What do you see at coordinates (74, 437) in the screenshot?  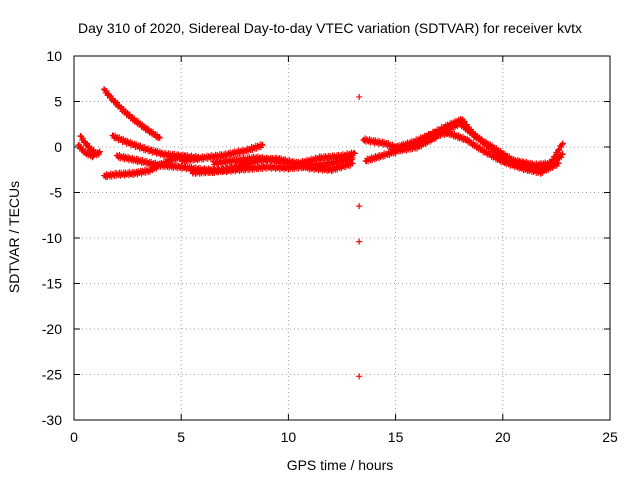 I see `x-tick-label: 0` at bounding box center [74, 437].